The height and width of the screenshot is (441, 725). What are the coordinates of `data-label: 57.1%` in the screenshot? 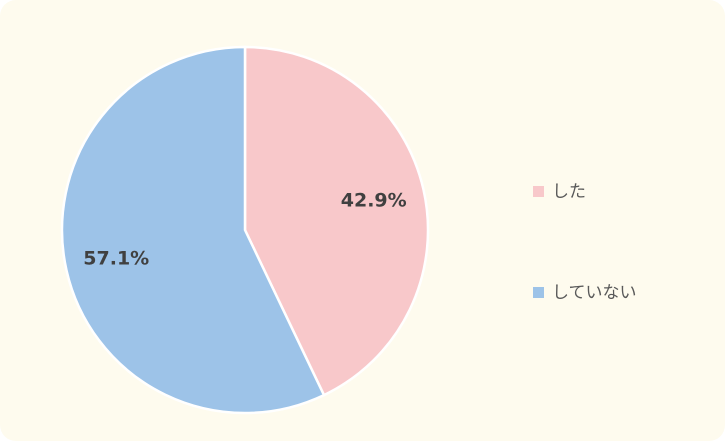 It's located at (116, 259).